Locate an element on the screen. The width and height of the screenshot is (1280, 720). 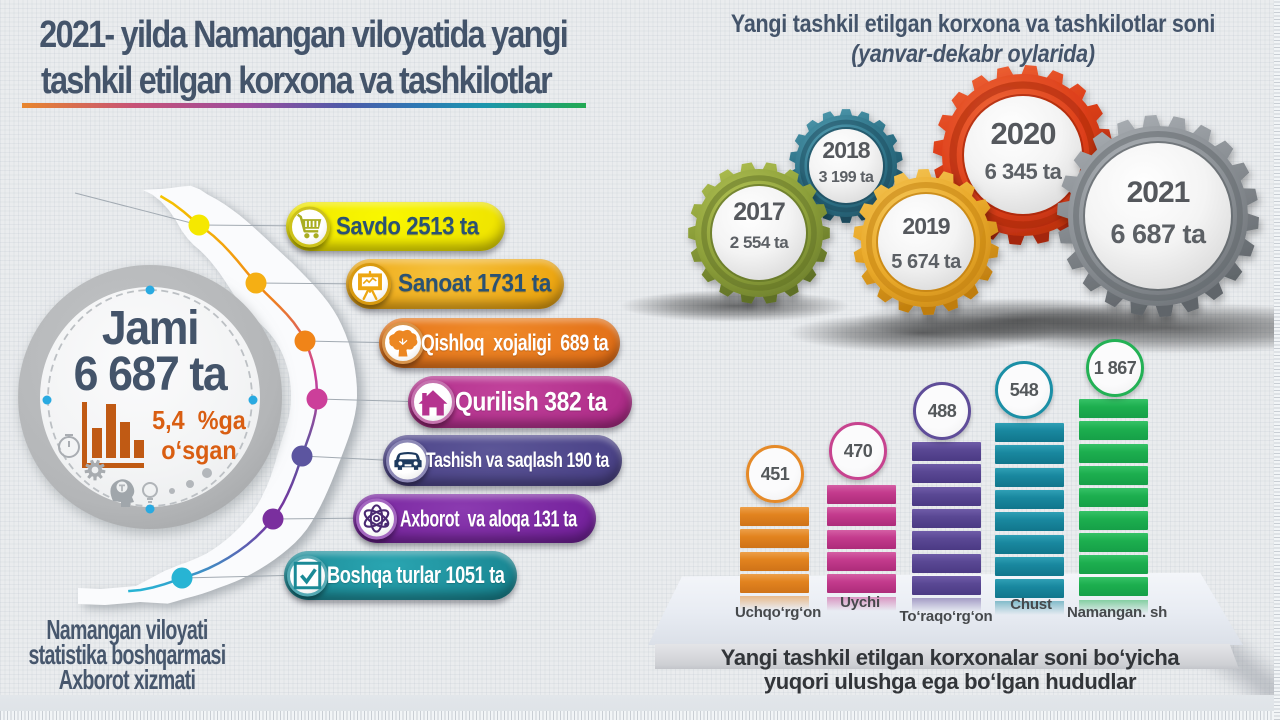
svg-text: 2018 is located at coordinates (846, 150).